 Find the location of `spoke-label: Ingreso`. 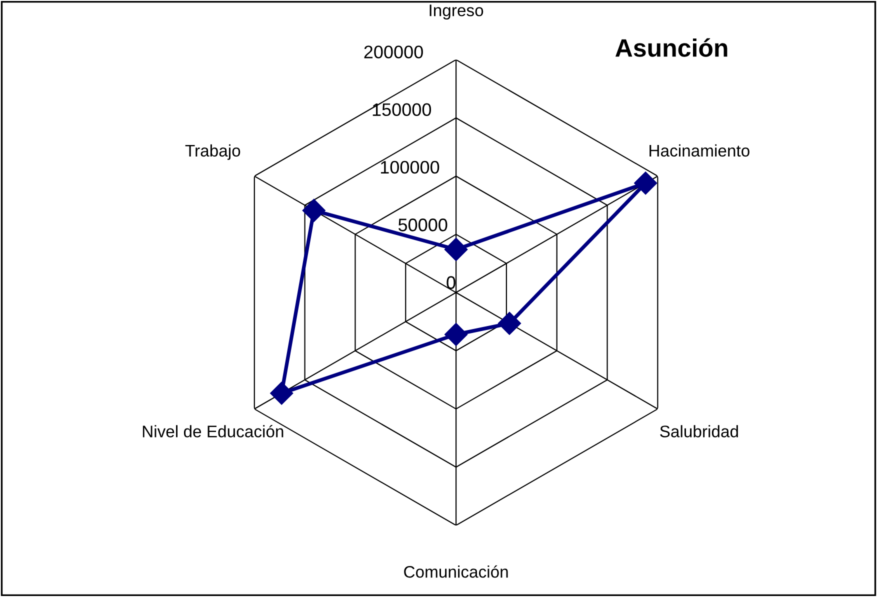

spoke-label: Ingreso is located at coordinates (457, 12).